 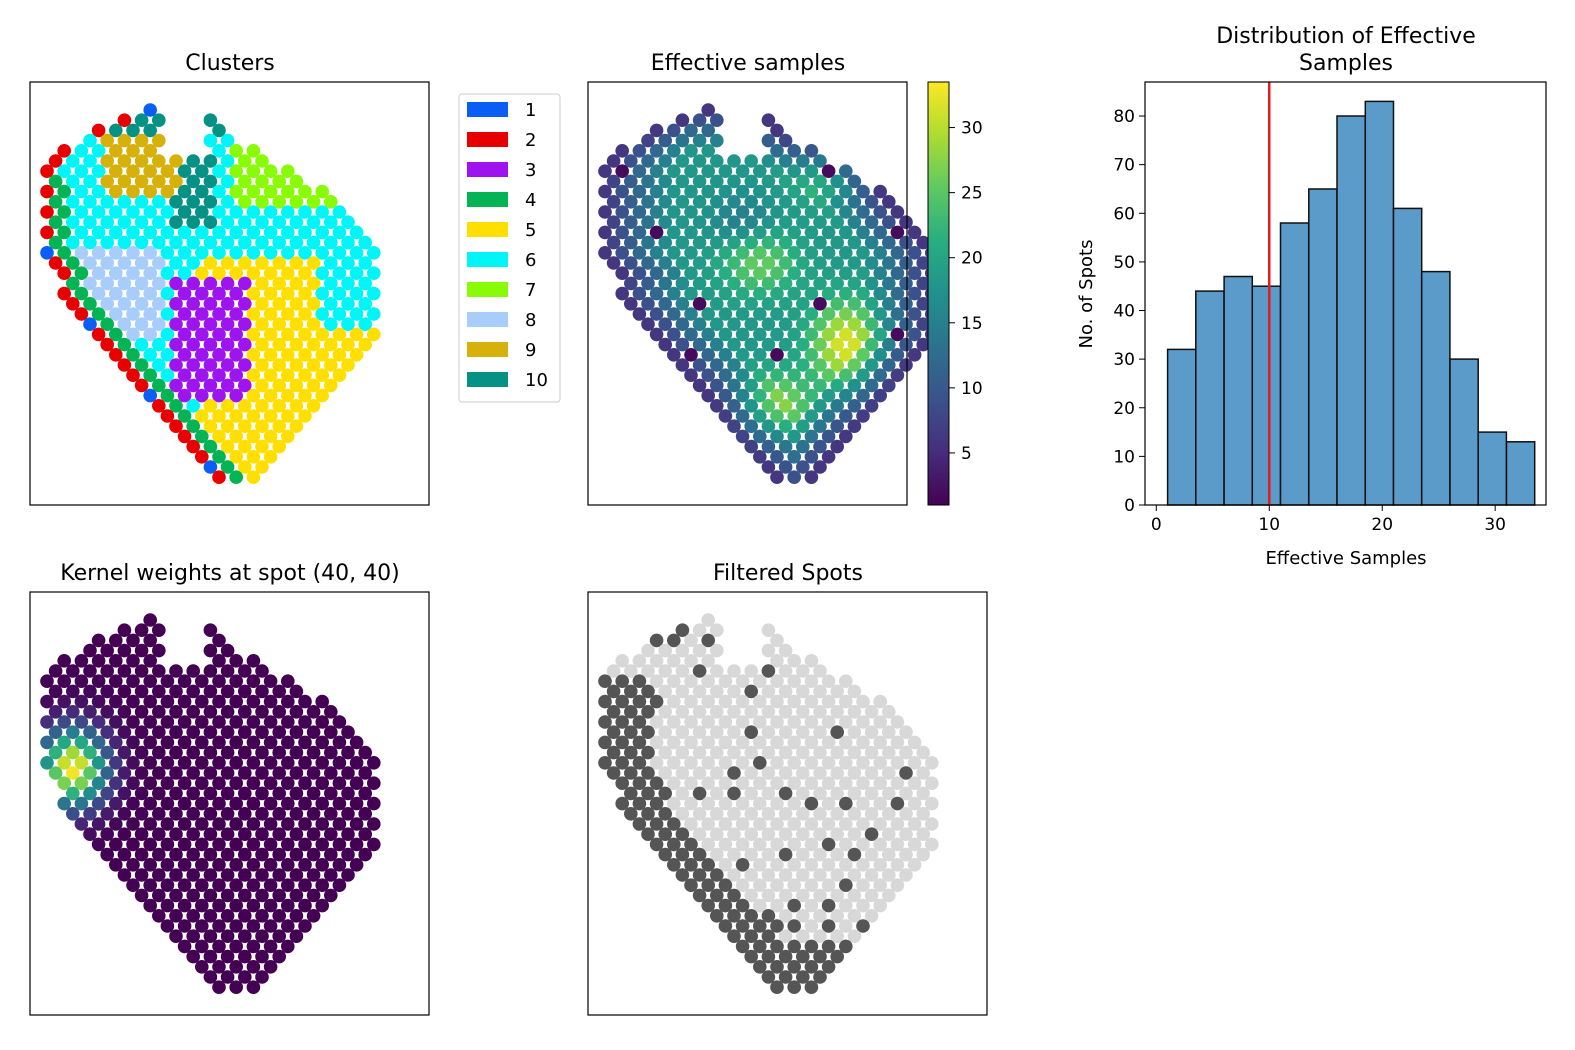 I want to click on legend-label-5: 5, so click(x=530, y=230).